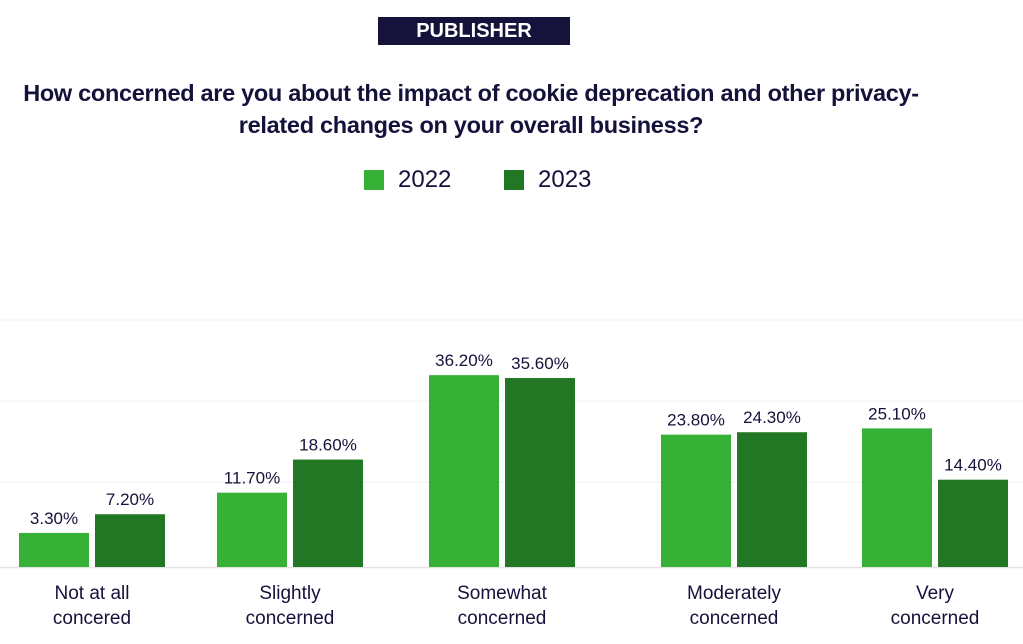 The height and width of the screenshot is (644, 1023). What do you see at coordinates (130, 499) in the screenshot?
I see `data-label: 7.20%` at bounding box center [130, 499].